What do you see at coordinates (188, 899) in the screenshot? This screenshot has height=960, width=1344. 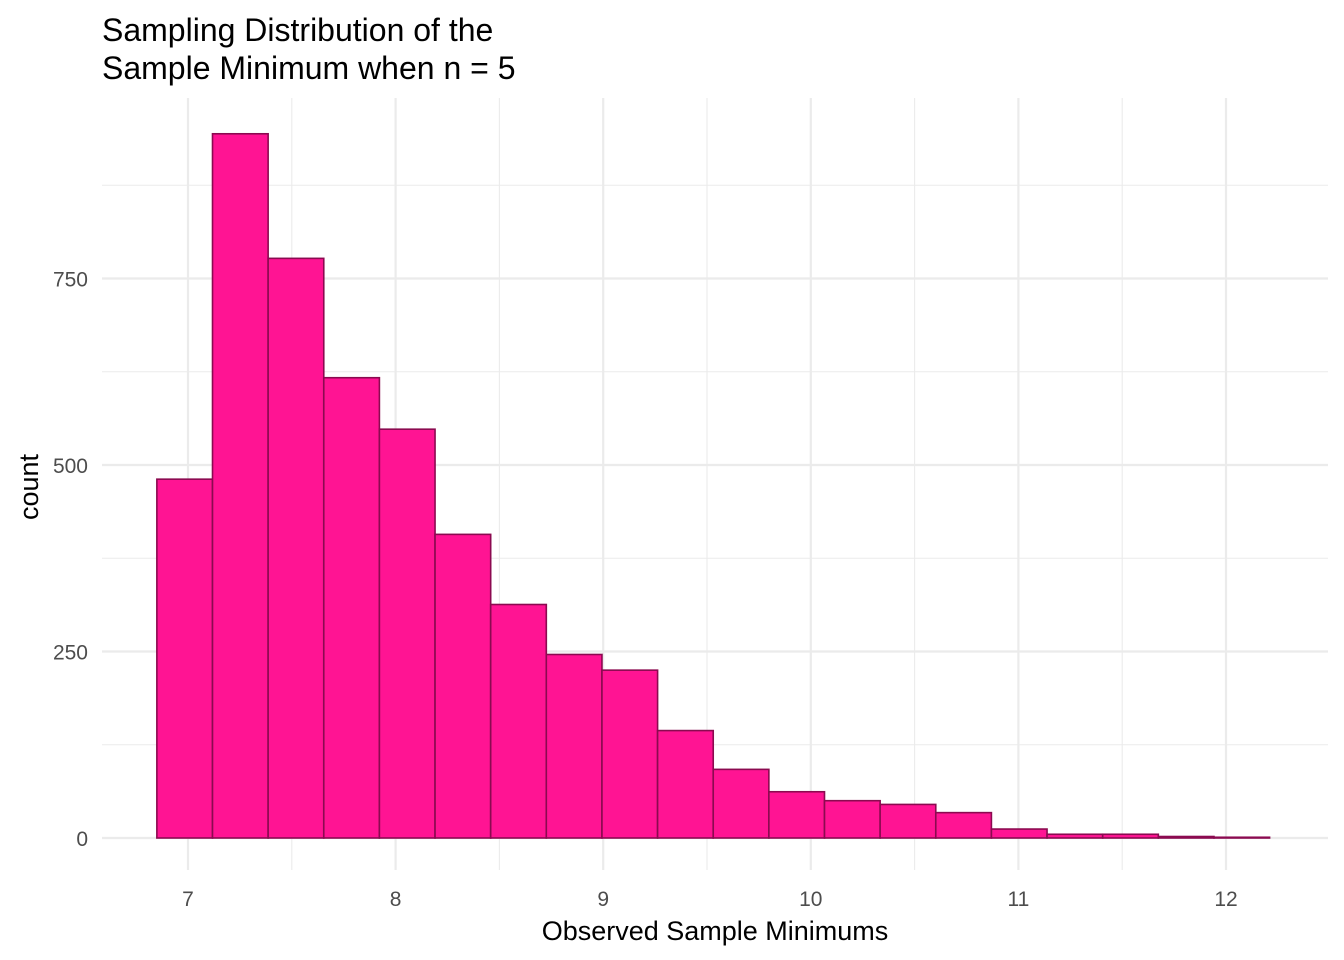 I see `x-tick-label: 7` at bounding box center [188, 899].